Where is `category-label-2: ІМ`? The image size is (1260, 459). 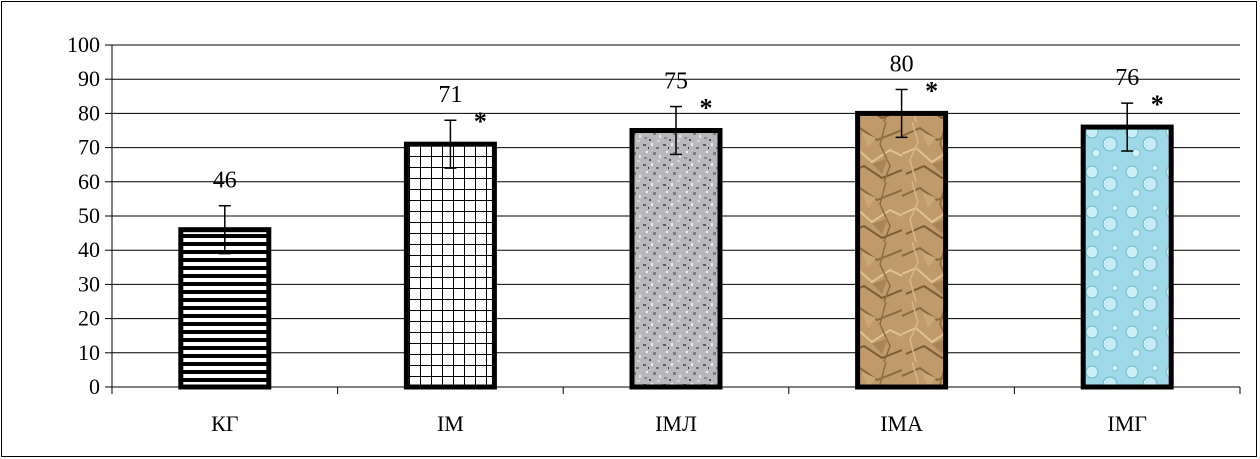
category-label-2: ІМ is located at coordinates (450, 423).